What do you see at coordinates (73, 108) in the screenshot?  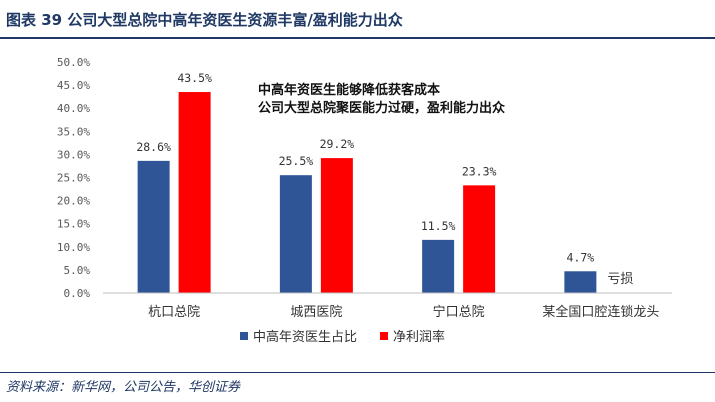 I see `y-tick-label: 40.0%` at bounding box center [73, 108].